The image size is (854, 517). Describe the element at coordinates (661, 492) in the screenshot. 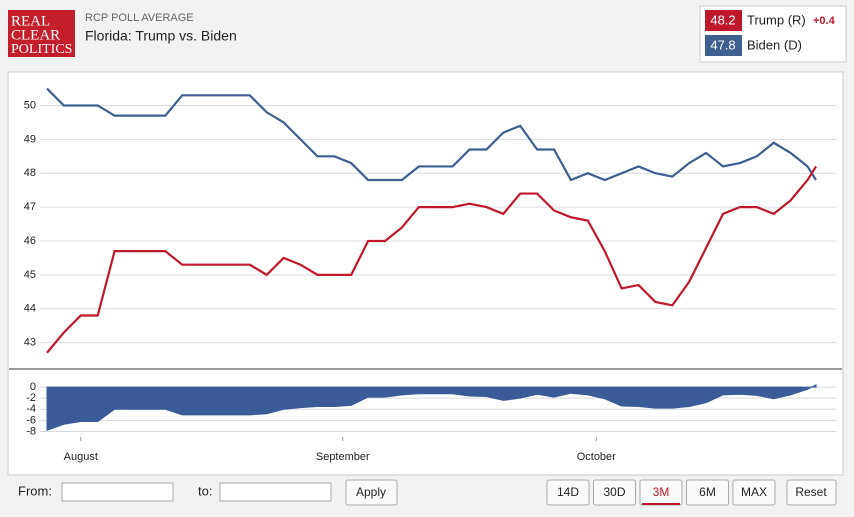

I see `range-label: 3M` at that location.